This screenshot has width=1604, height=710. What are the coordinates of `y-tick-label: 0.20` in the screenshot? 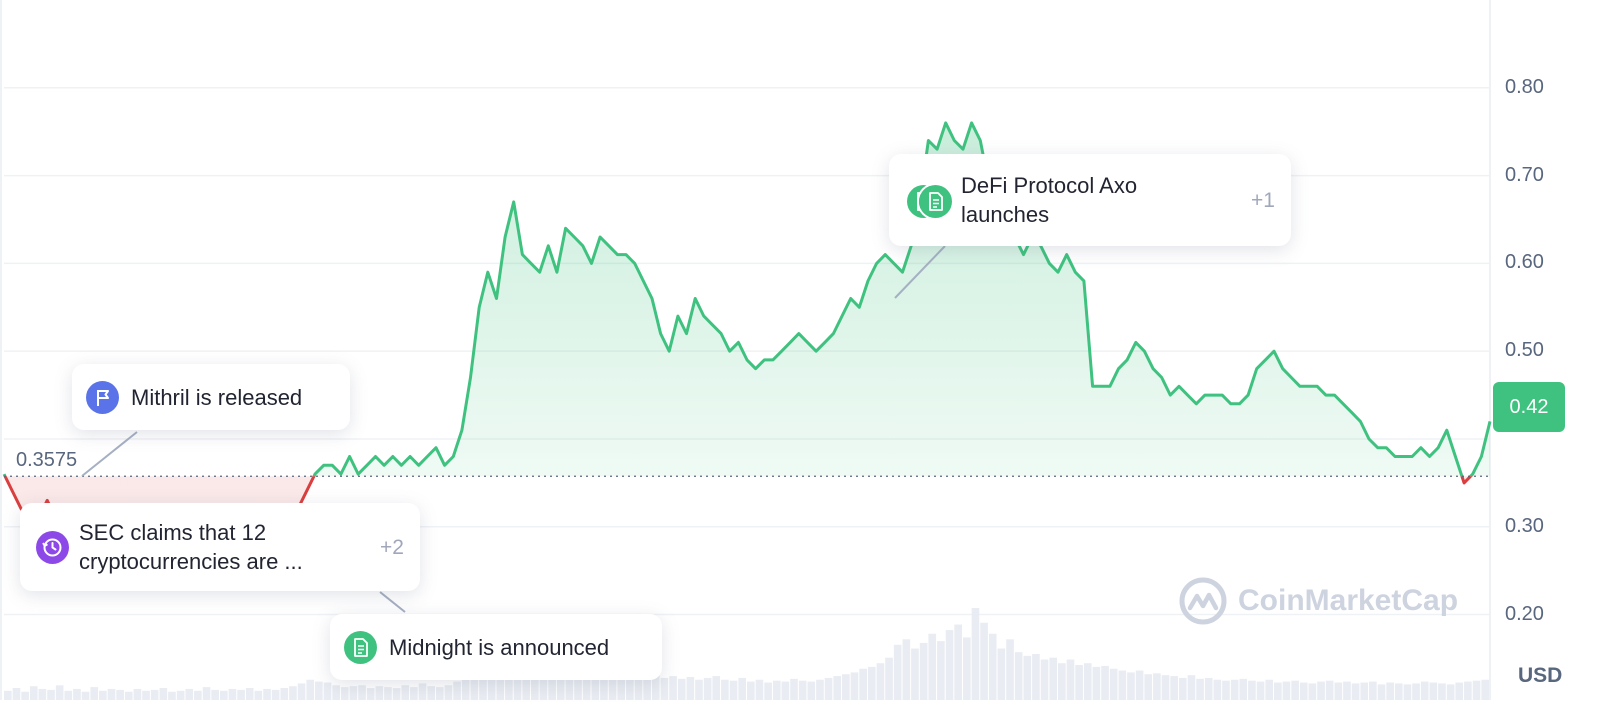 It's located at (1524, 613).